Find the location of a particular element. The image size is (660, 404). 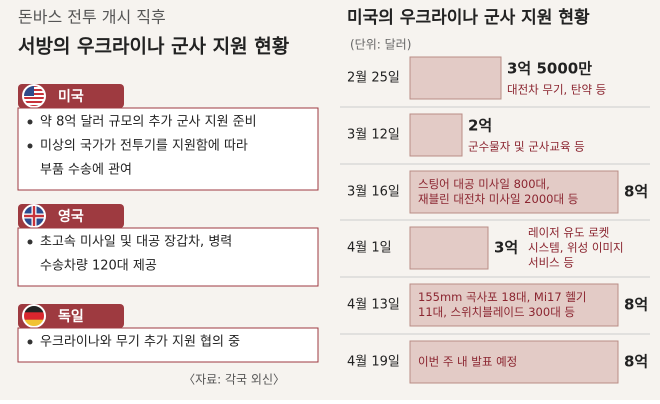

description: 재블린 대전차 미사일 2000대 등 is located at coordinates (498, 199).